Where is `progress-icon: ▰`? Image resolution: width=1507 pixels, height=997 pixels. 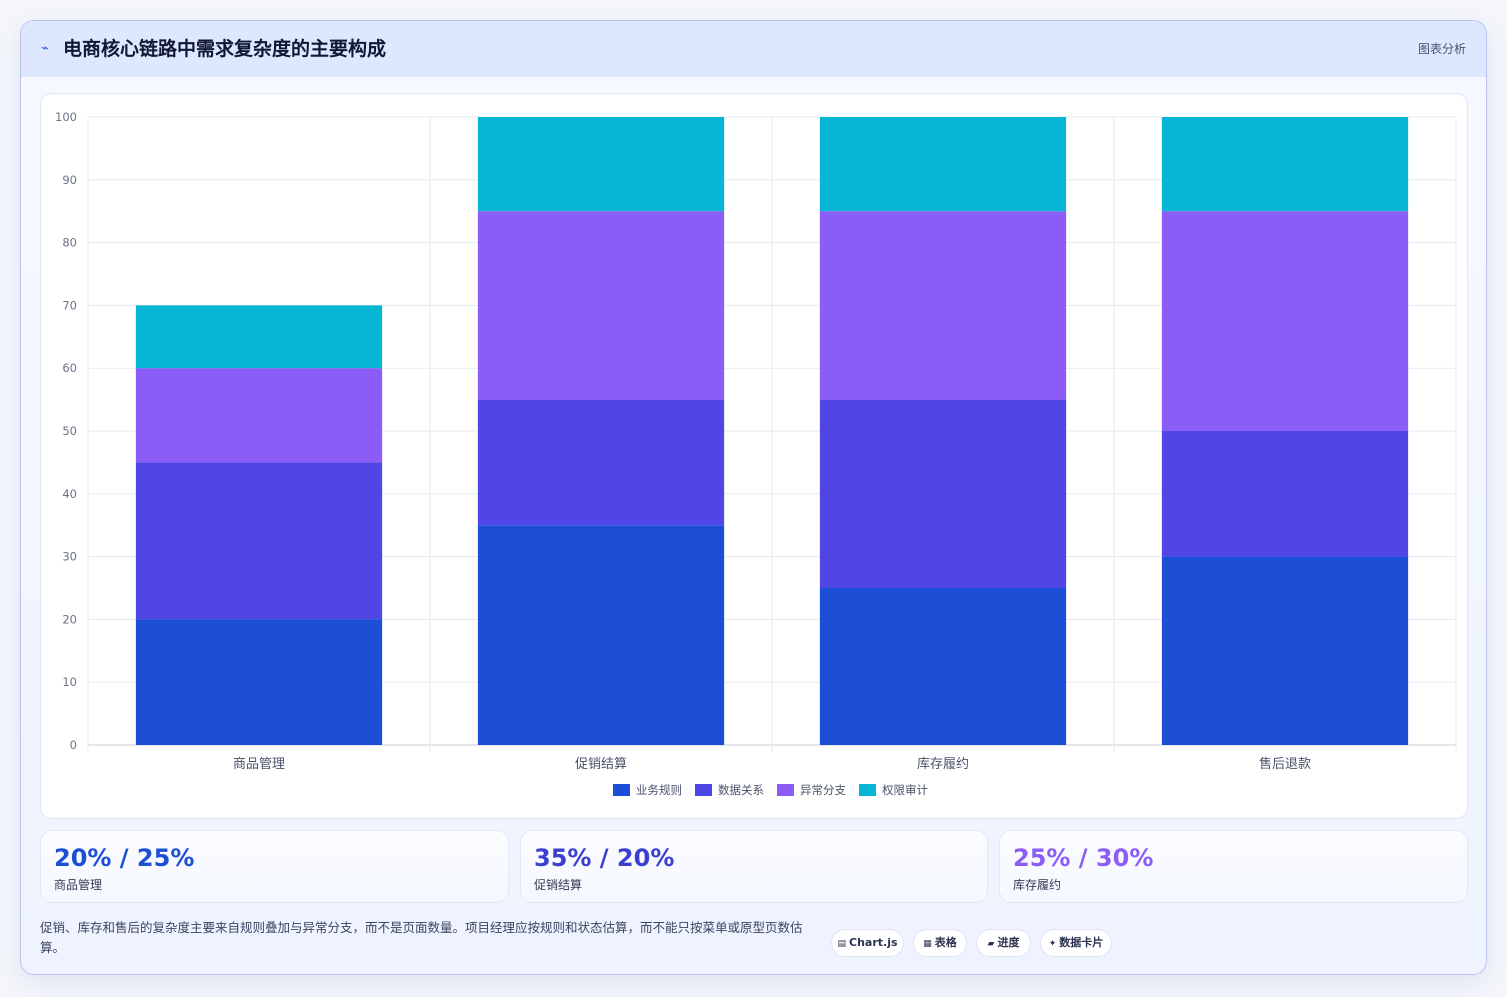 progress-icon: ▰ is located at coordinates (991, 944).